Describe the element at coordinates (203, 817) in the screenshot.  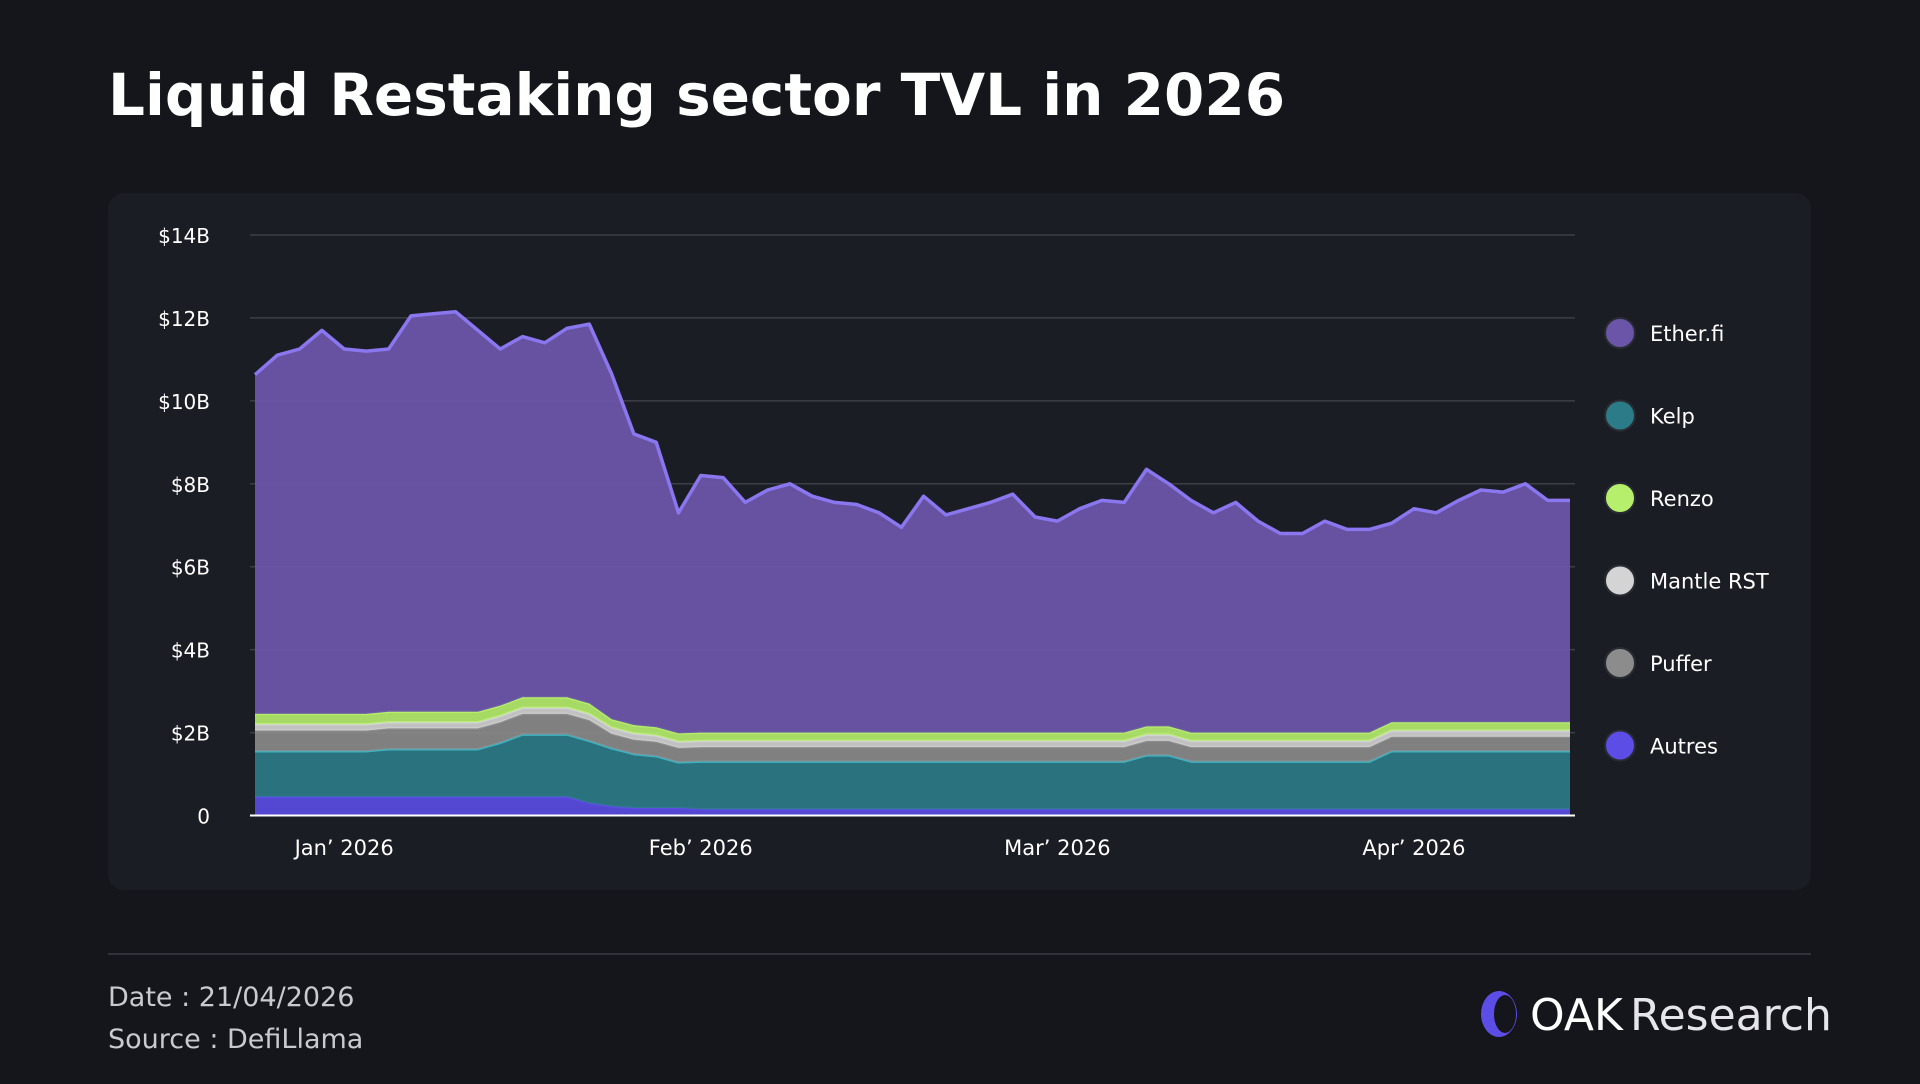
I see `y-tick-label: 0` at that location.